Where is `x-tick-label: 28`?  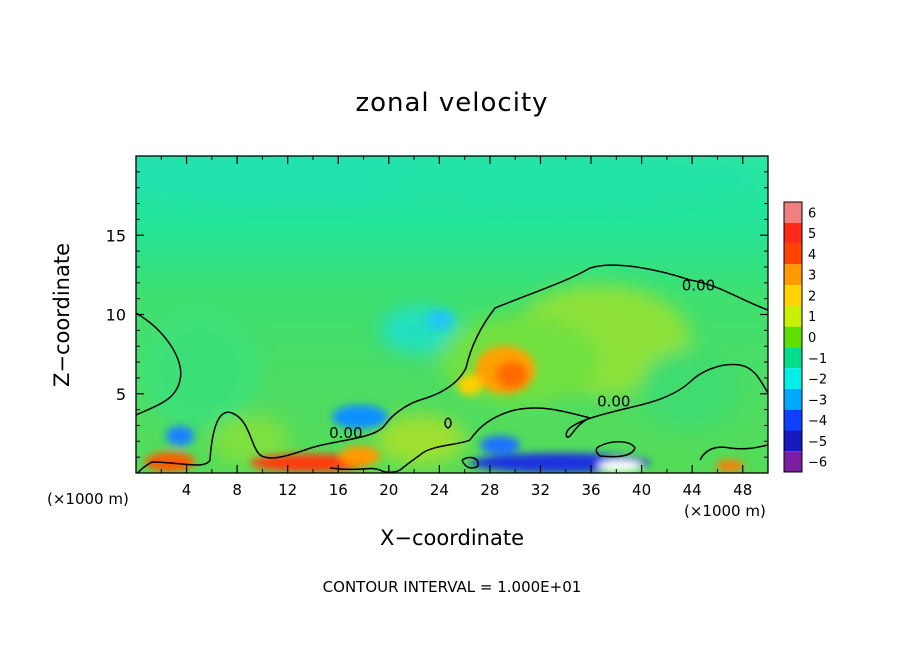 x-tick-label: 28 is located at coordinates (489, 490).